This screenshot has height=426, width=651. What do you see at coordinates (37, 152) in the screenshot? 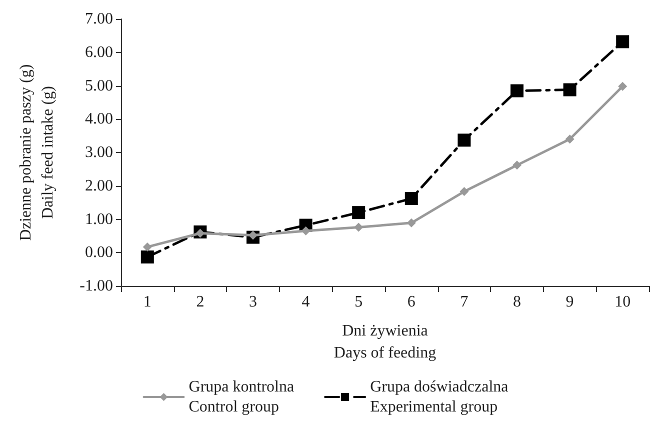
I see `y-axis-title: Dzienne pobranie paszy (g) Daily feed intake (g)` at bounding box center [37, 152].